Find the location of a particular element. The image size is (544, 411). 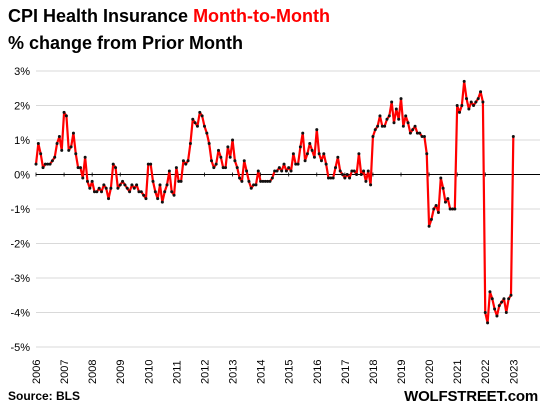

y-tick-label: -5% is located at coordinates (20, 348).